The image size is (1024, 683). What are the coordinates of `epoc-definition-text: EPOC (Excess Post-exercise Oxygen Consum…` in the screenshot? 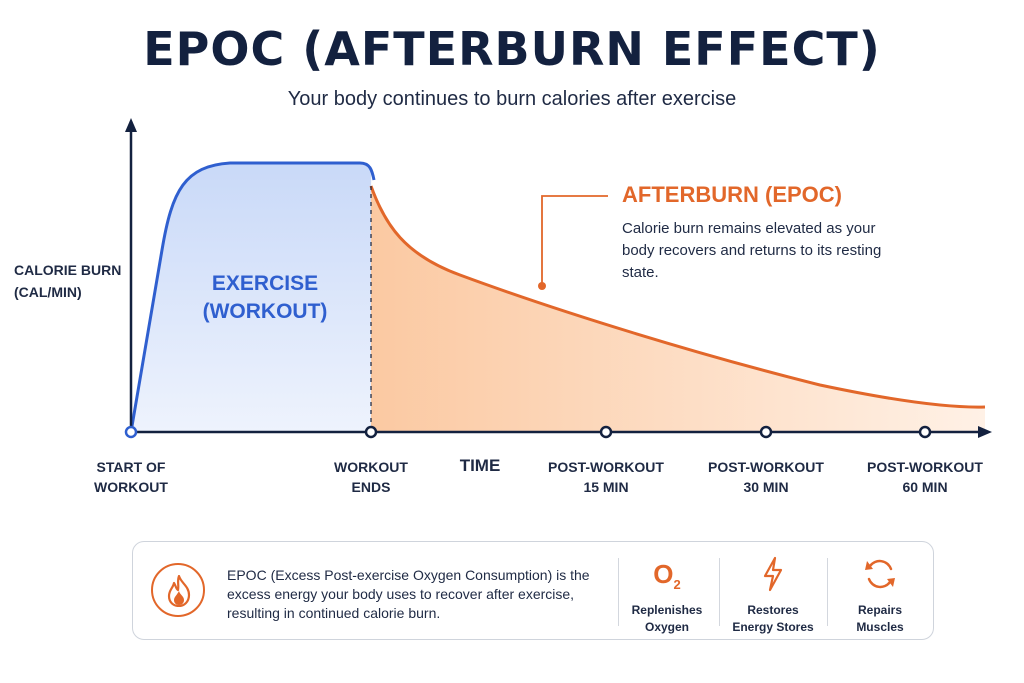 It's located at (408, 594).